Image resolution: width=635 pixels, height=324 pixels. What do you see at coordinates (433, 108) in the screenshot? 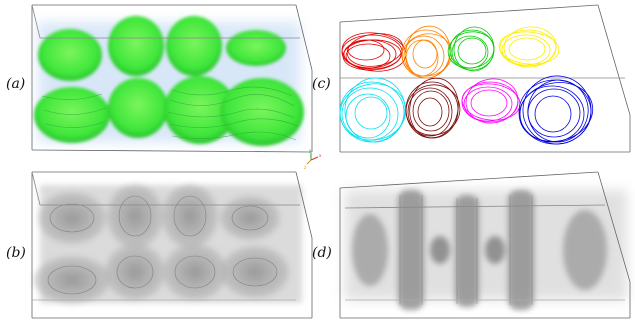
I see `streamline-cluster-darkred` at bounding box center [433, 108].